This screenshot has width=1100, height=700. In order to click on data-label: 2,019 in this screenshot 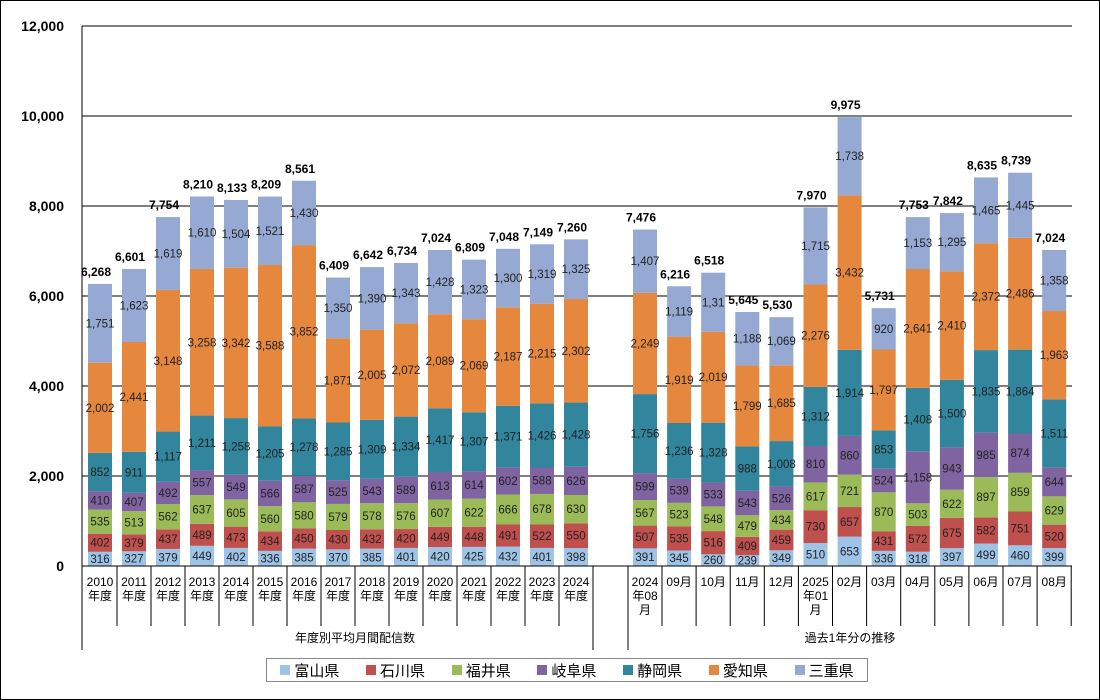, I will do `click(713, 378)`.